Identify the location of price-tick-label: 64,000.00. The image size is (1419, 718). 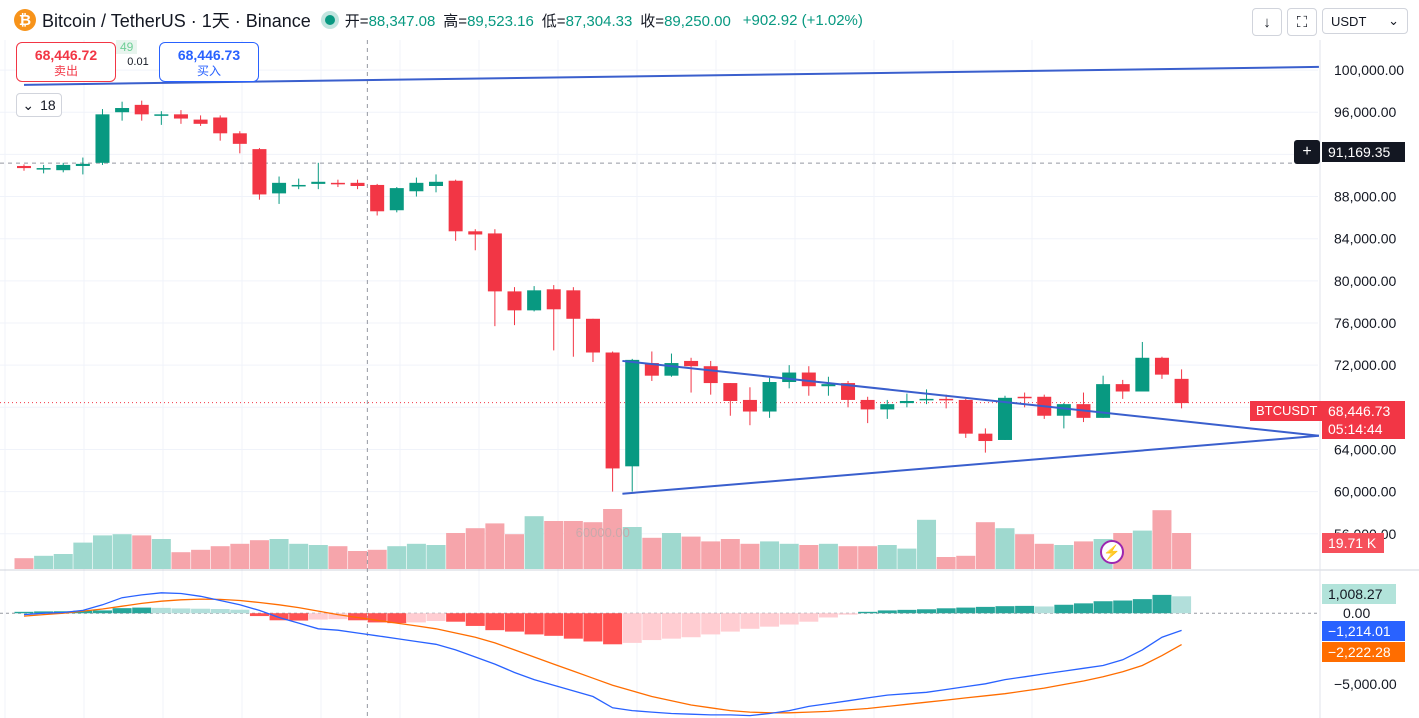
(1365, 449).